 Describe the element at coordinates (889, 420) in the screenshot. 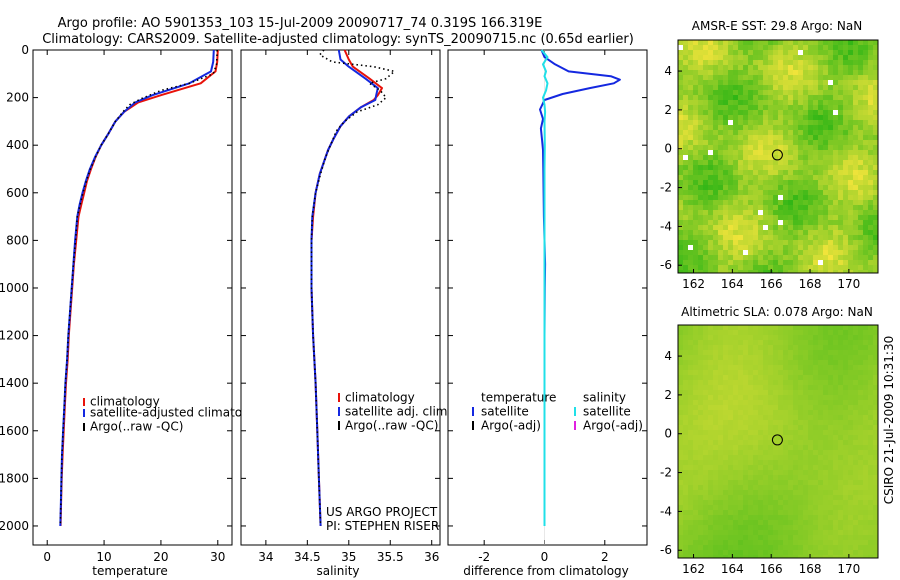

I see `credit-stamp: CSIRO 21-Jul-2009 10:31:30` at that location.